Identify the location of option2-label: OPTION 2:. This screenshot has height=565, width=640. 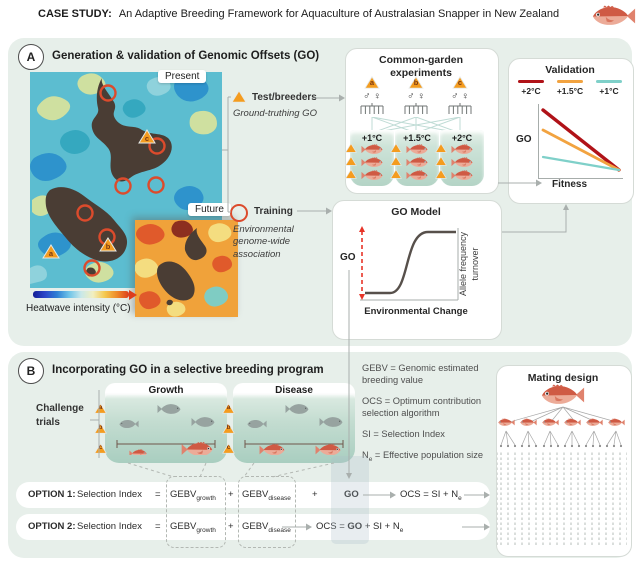
(52, 526).